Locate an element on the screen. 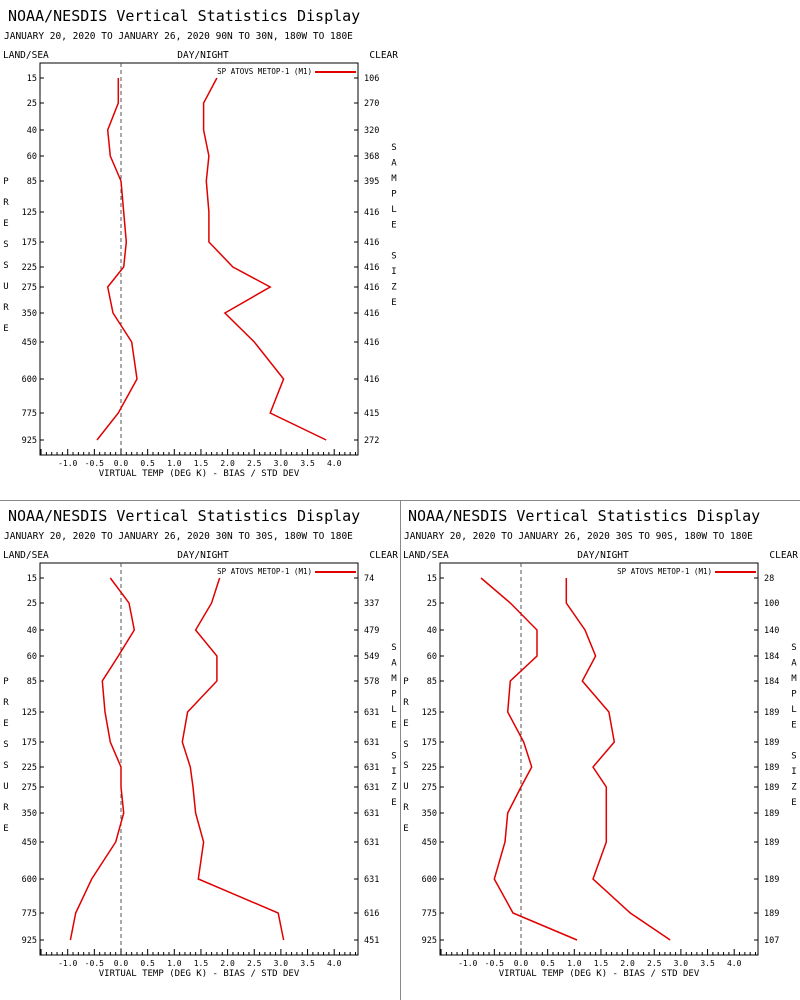 The image size is (800, 1000). right-axis-label-letter: P is located at coordinates (394, 695).